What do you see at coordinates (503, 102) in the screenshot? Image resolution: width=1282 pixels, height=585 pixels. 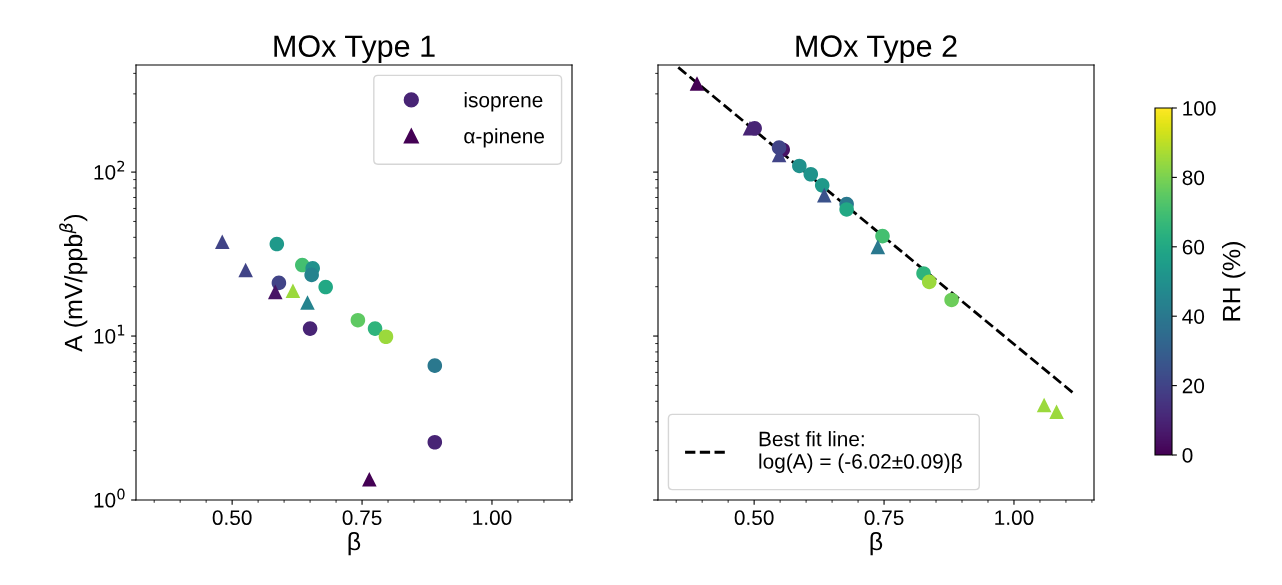 I see `legend-label: isoprene` at bounding box center [503, 102].